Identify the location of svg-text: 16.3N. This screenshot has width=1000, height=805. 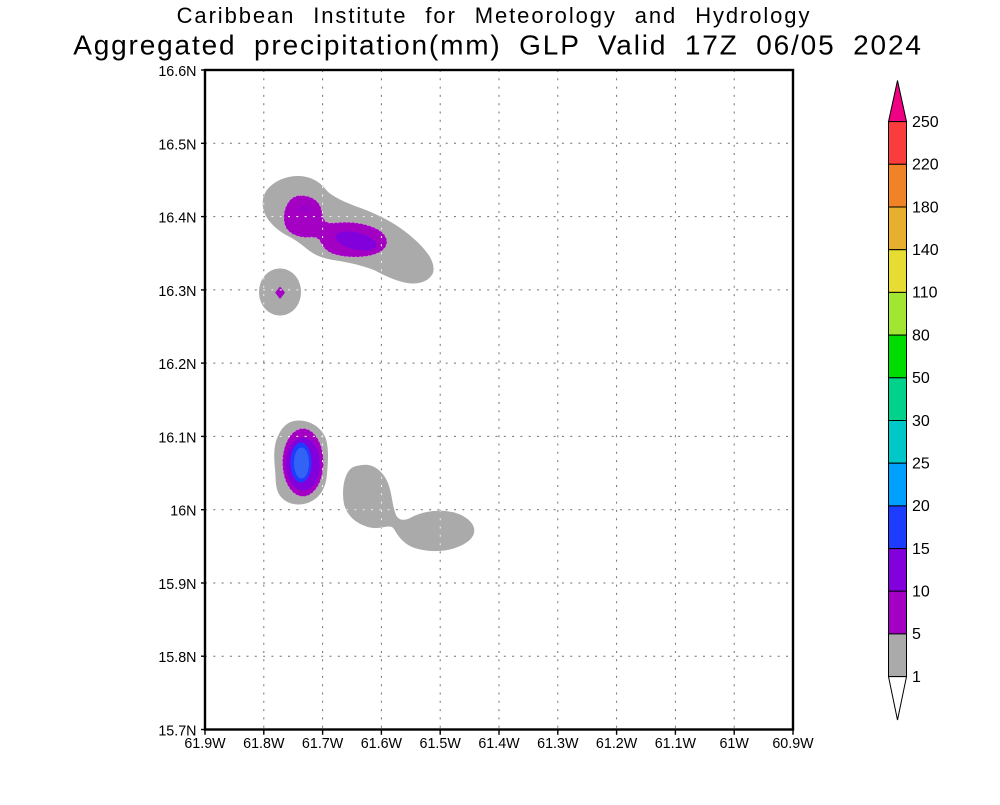
(177, 292).